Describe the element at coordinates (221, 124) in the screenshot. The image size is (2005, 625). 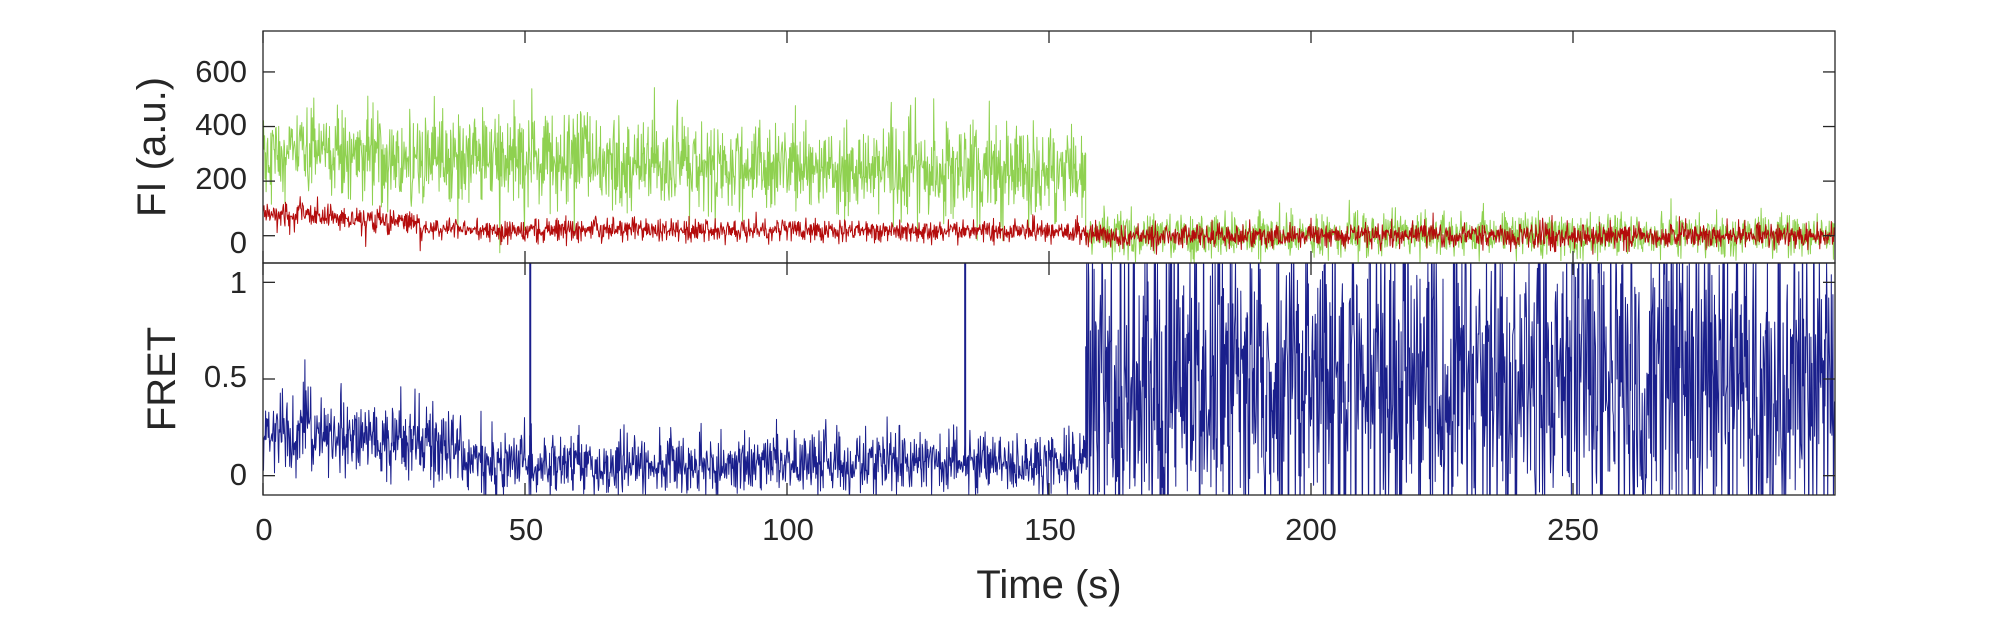
I see `top-ytick-label: 400` at that location.